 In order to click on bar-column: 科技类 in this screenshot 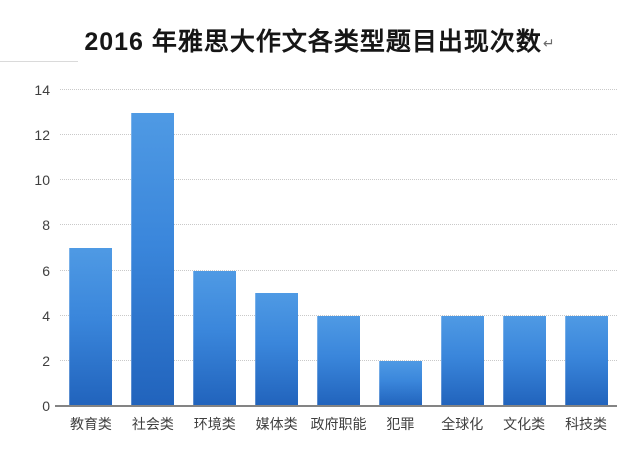, I will do `click(586, 260)`.